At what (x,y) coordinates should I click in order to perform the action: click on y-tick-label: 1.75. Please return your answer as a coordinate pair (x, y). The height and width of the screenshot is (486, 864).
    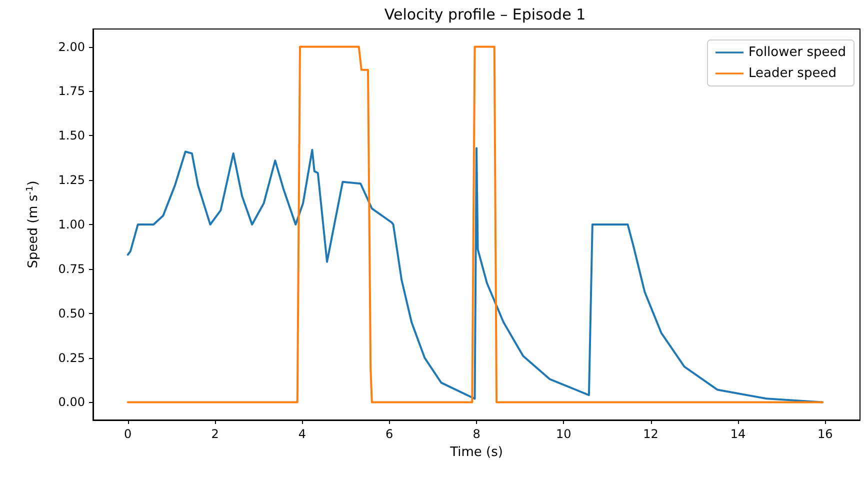
    Looking at the image, I should click on (71, 91).